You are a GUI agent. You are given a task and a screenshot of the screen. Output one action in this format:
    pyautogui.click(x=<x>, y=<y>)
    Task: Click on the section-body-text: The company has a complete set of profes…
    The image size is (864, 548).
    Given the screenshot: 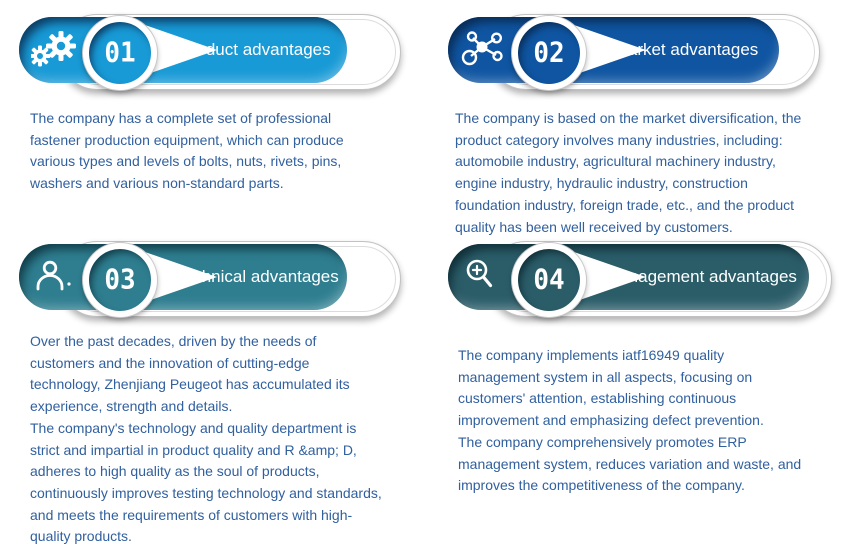 What is the action you would take?
    pyautogui.click(x=187, y=151)
    